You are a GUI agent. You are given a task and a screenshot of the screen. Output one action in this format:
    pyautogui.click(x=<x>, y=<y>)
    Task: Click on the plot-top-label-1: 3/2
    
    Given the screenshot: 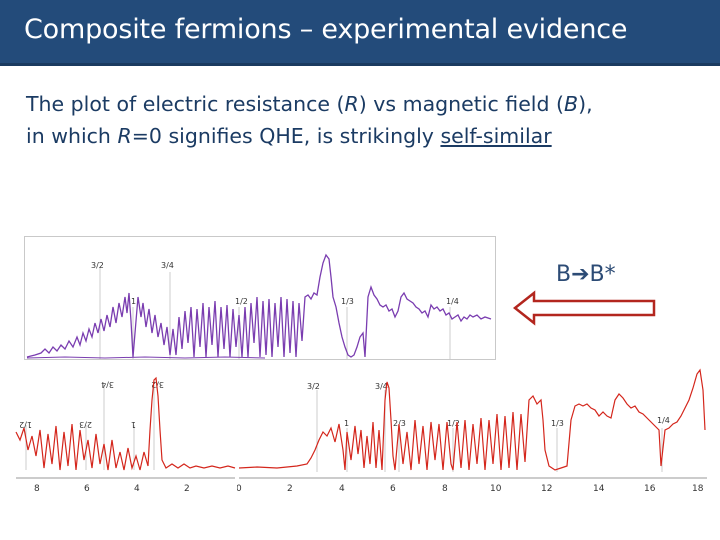 What is the action you would take?
    pyautogui.click(x=97, y=265)
    